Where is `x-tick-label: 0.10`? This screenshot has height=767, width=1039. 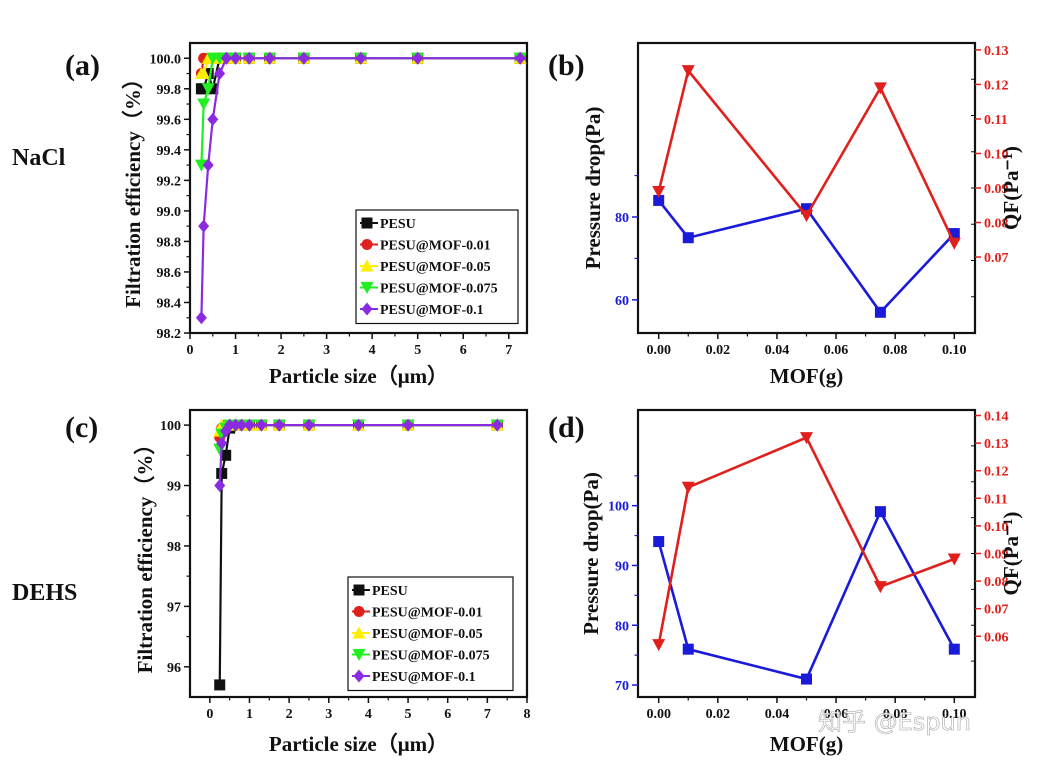 x-tick-label: 0.10 is located at coordinates (954, 714).